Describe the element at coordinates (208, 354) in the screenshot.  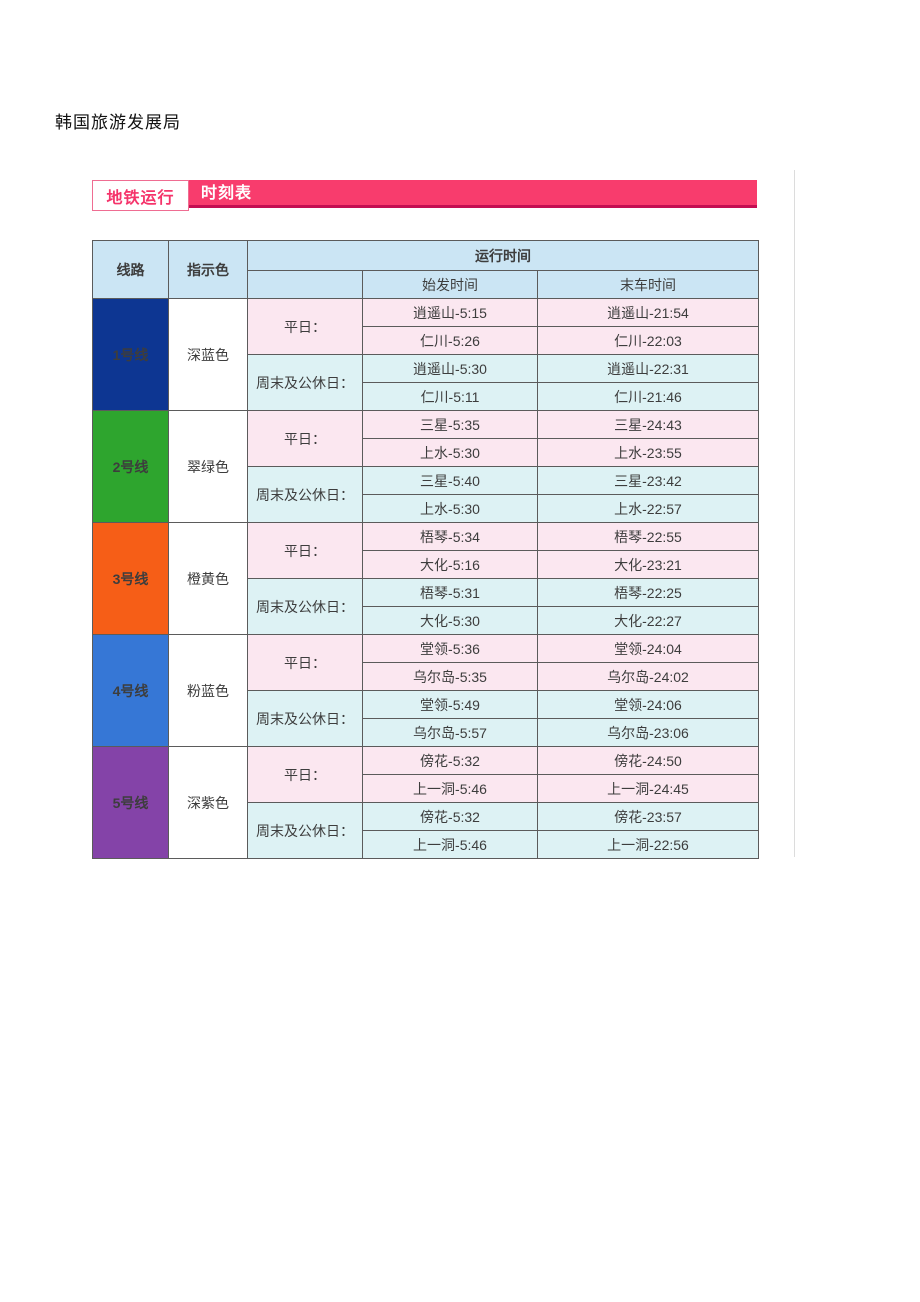
I see `line-1-indicator-color: 深蓝色` at that location.